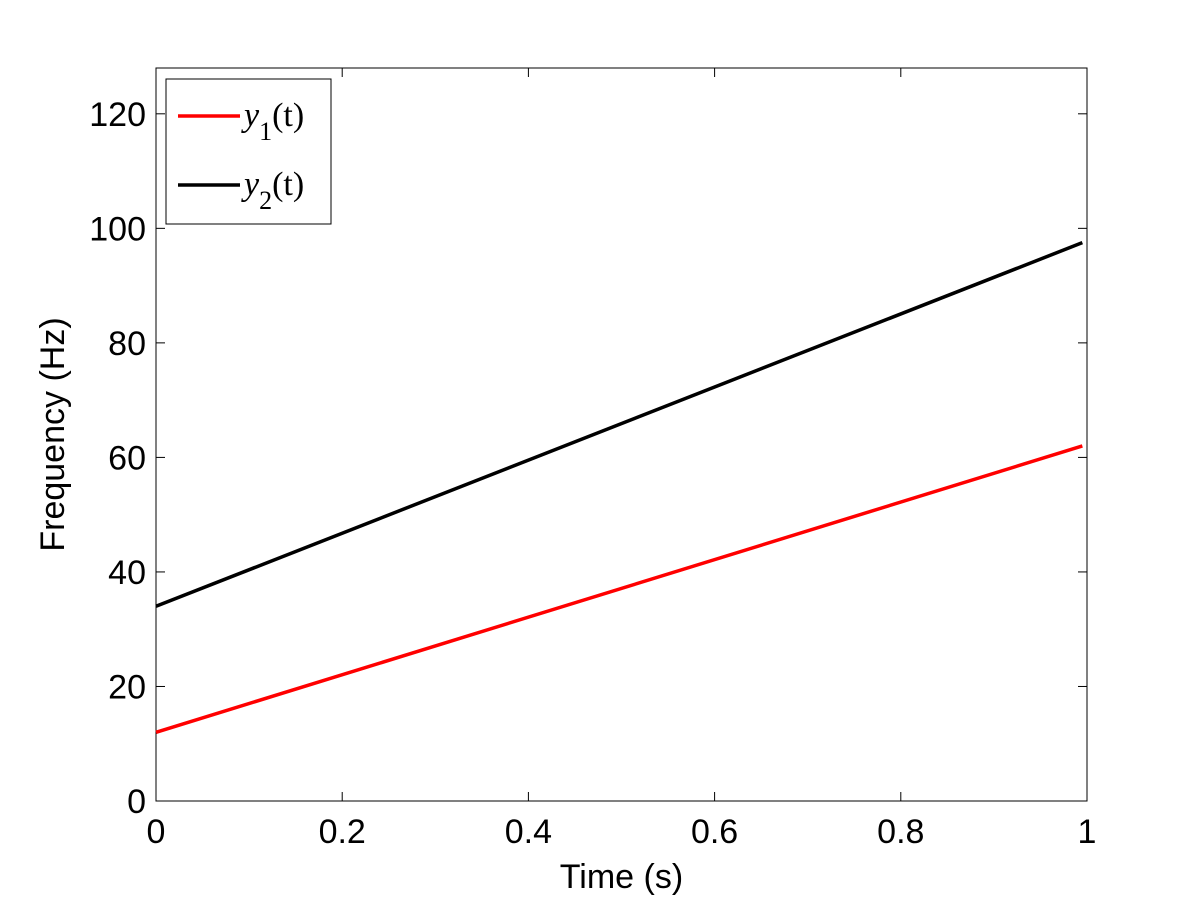  Describe the element at coordinates (900, 832) in the screenshot. I see `x-tick-label: 0.8` at that location.